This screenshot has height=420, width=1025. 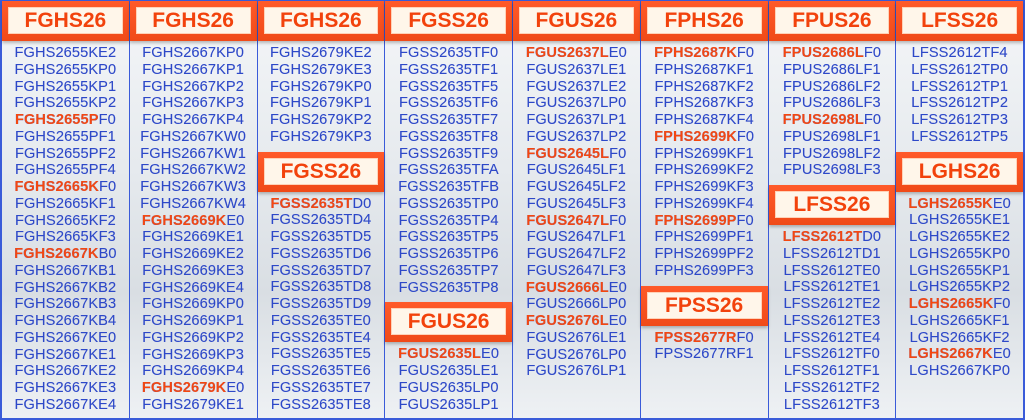 I want to click on list-item: FGSS2635TF6, so click(x=449, y=103).